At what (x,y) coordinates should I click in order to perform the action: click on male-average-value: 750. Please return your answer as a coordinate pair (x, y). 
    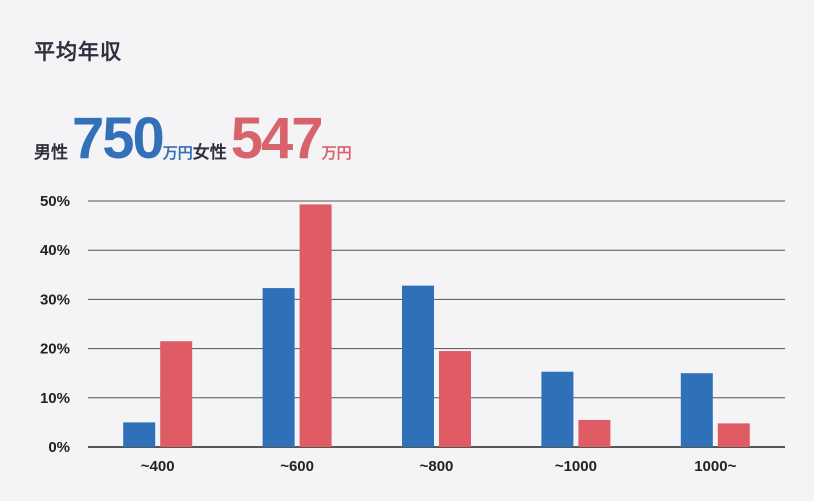
    Looking at the image, I should click on (118, 138).